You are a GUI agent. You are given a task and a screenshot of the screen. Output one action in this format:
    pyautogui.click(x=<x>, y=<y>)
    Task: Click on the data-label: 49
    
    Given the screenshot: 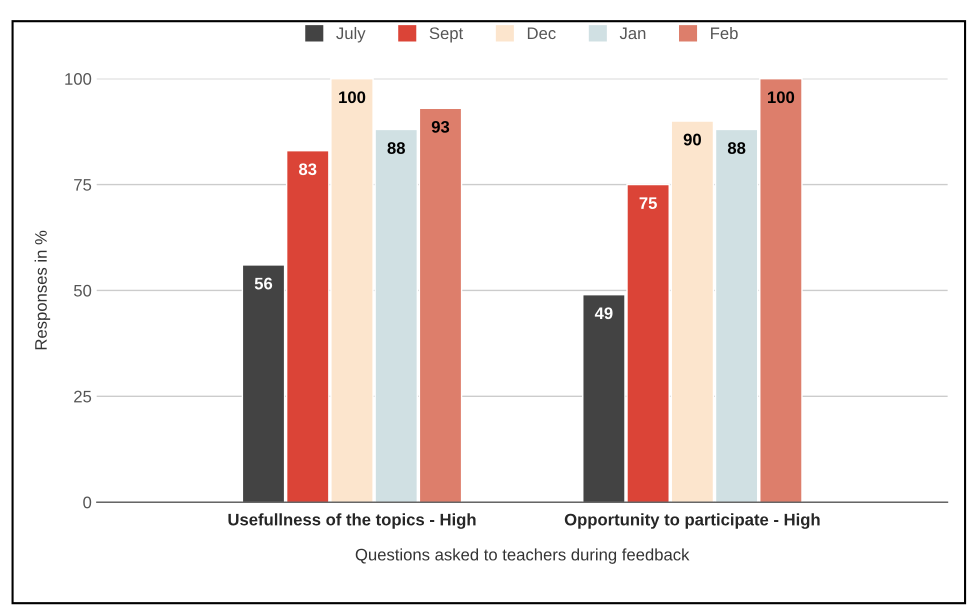 What is the action you would take?
    pyautogui.click(x=603, y=313)
    